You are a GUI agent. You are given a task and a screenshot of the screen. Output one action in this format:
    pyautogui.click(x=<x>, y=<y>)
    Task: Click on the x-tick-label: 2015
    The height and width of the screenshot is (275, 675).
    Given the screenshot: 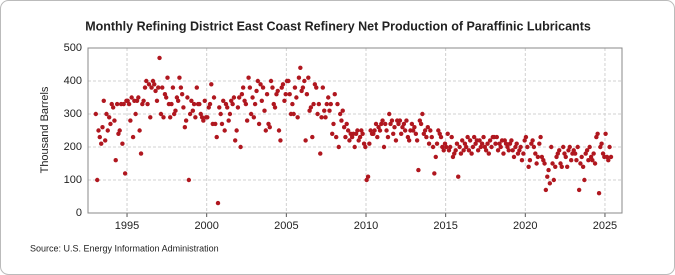 What is the action you would take?
    pyautogui.click(x=445, y=226)
    